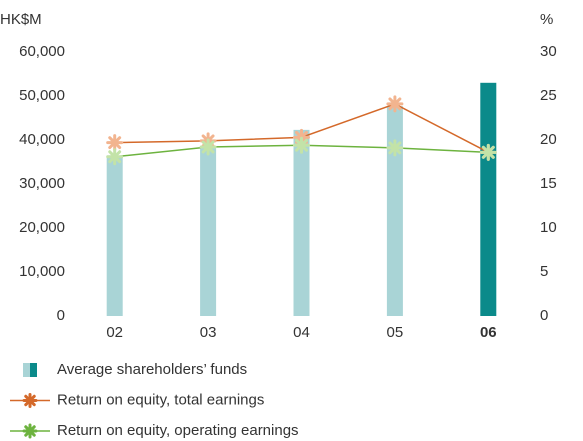  Describe the element at coordinates (42, 95) in the screenshot. I see `y-tick-label: 50,000` at that location.